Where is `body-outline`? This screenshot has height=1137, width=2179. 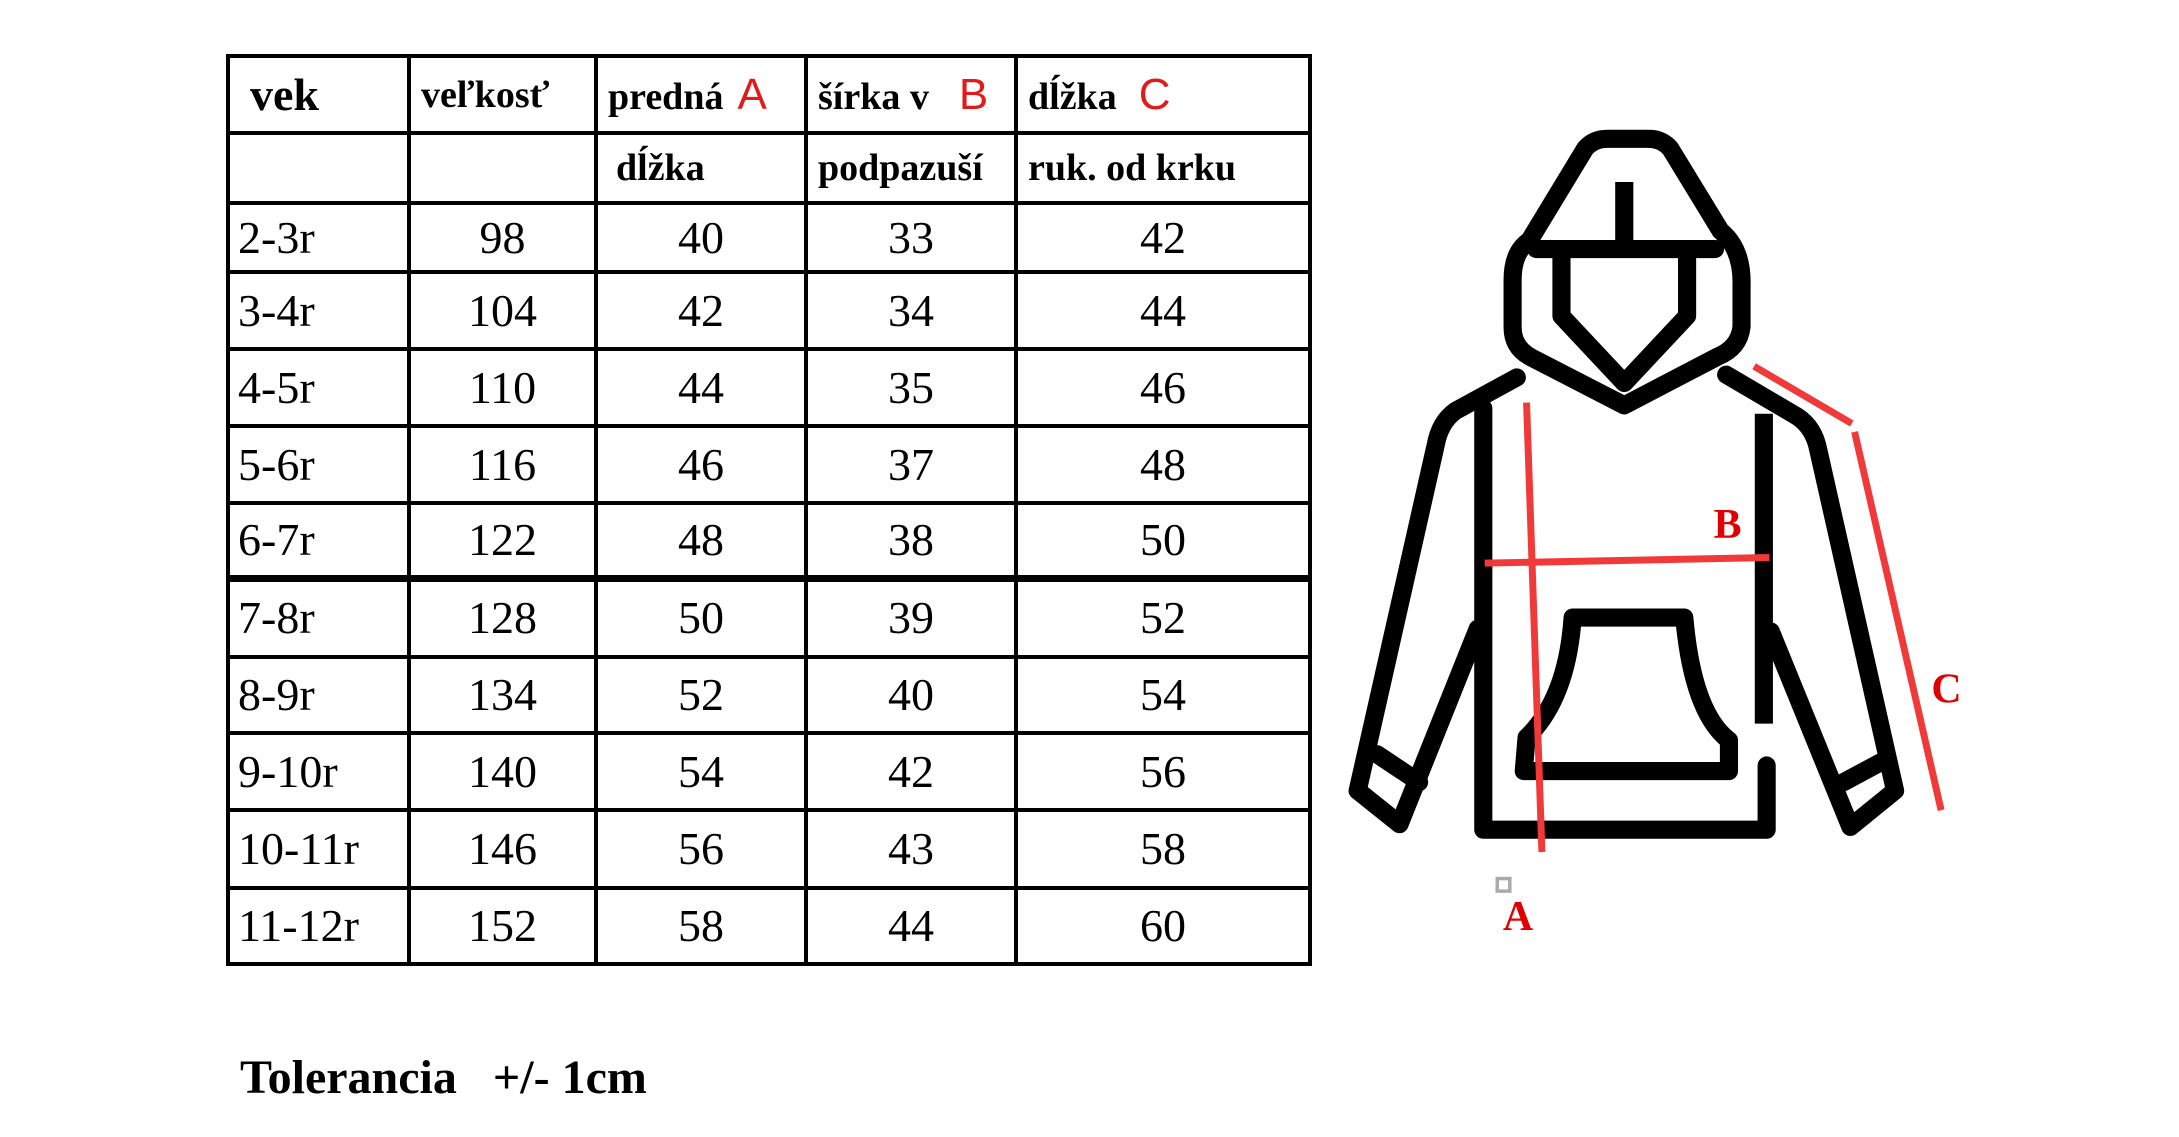 body-outline is located at coordinates (1625, 619).